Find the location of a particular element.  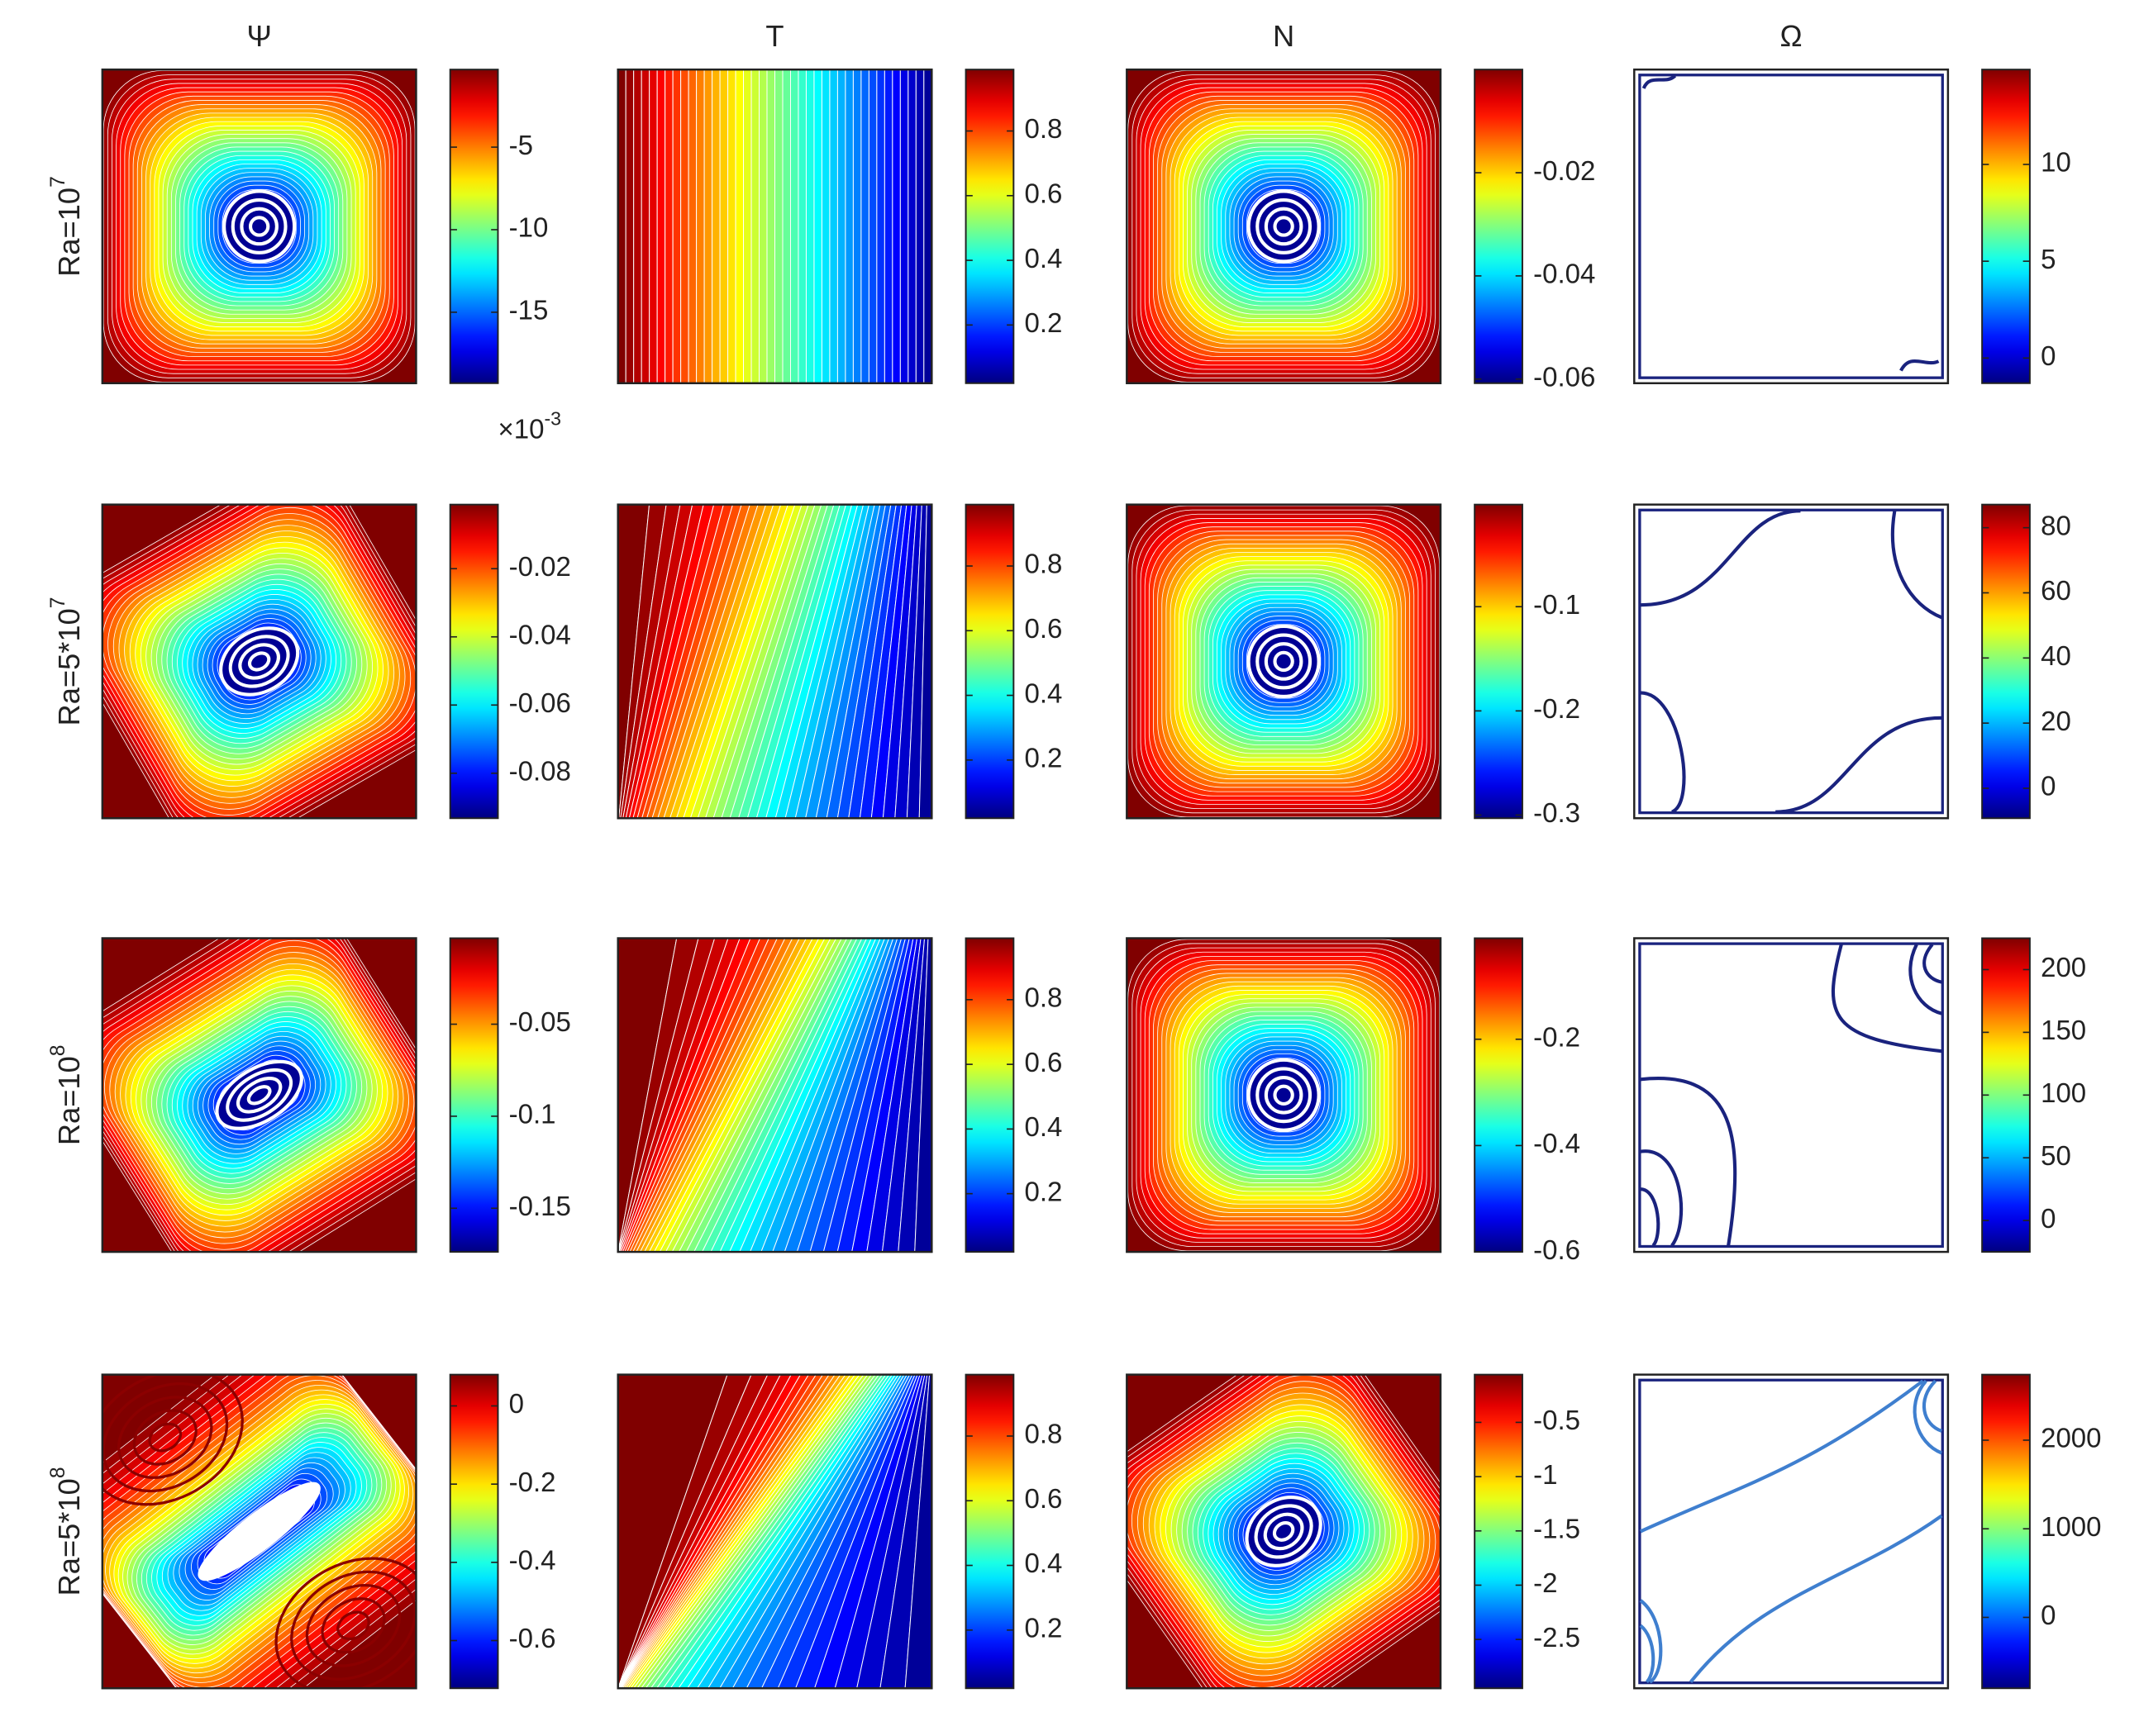

colorbar-tick-label: 150 is located at coordinates (2063, 1030).